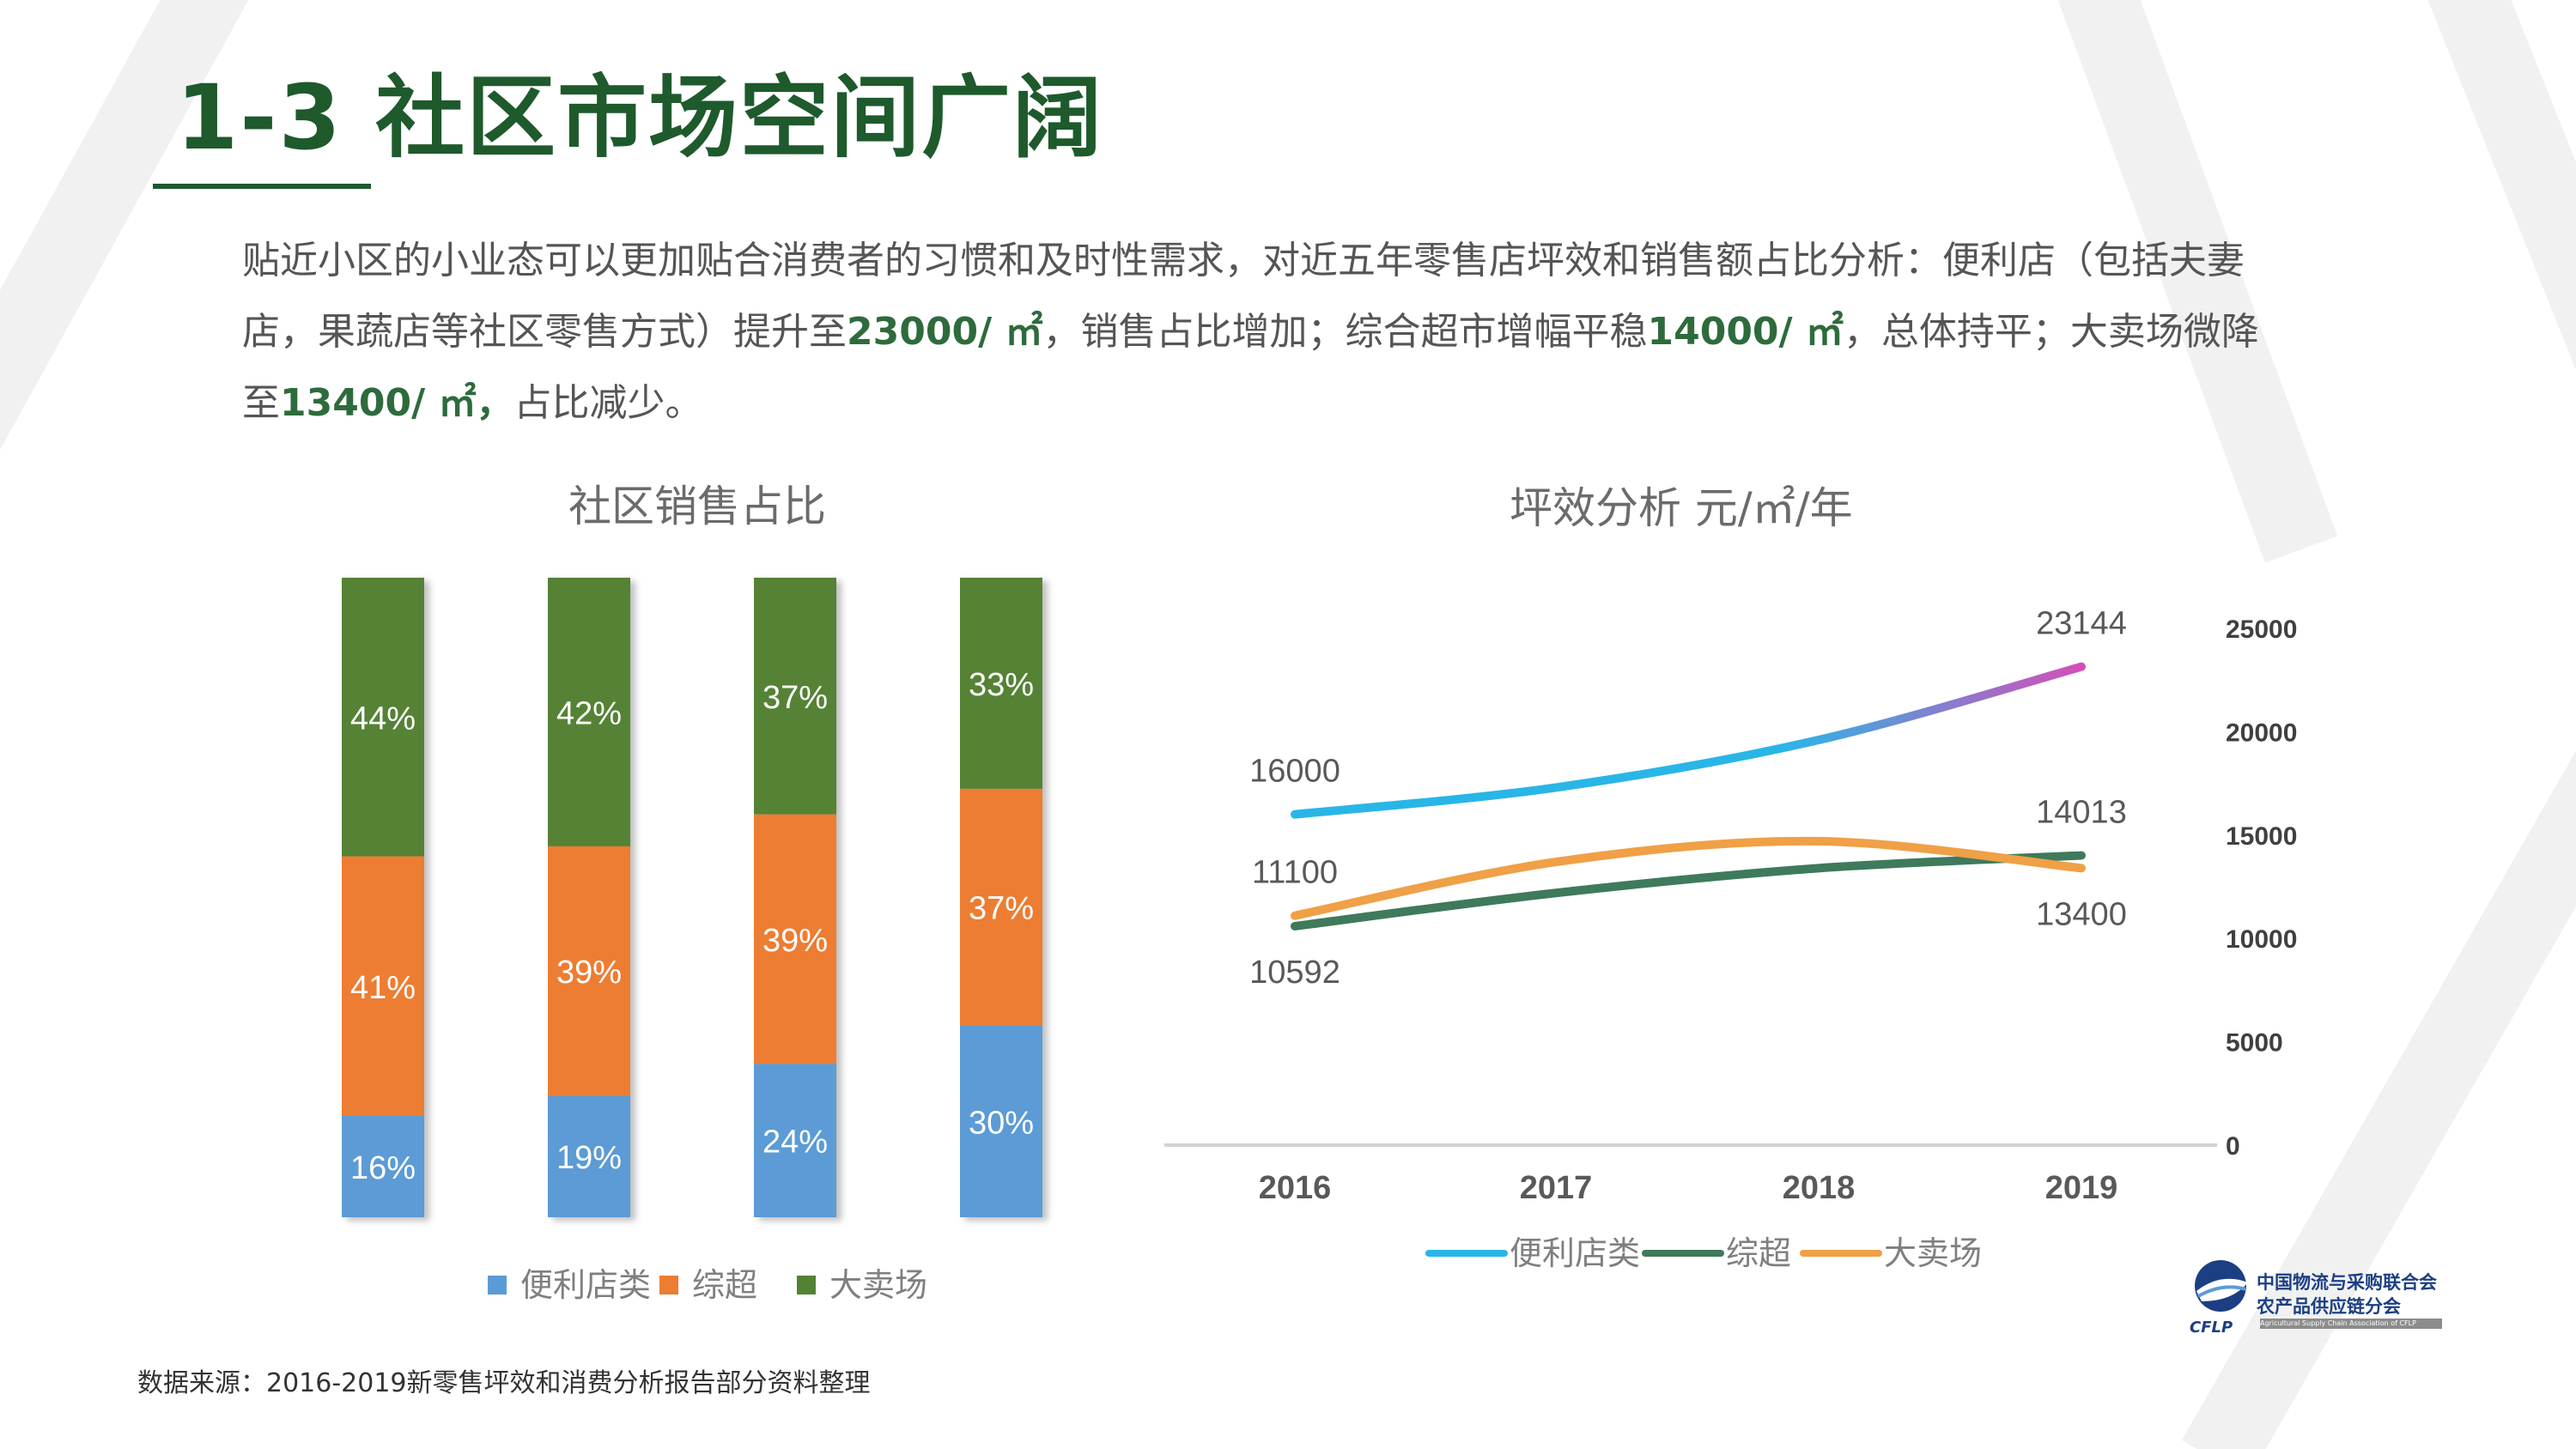 This screenshot has height=1449, width=2576. What do you see at coordinates (2082, 813) in the screenshot?
I see `line-data-label: 14013` at bounding box center [2082, 813].